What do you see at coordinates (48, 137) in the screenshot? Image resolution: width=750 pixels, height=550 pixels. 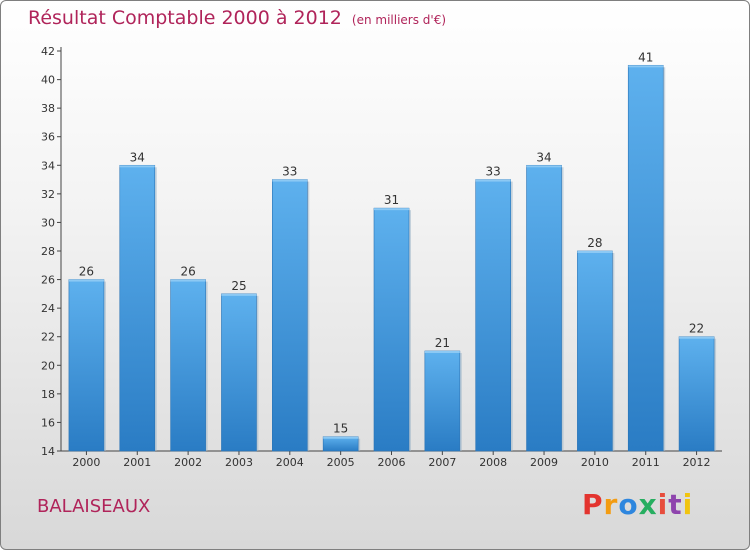 I see `y-tick-label: 36` at bounding box center [48, 137].